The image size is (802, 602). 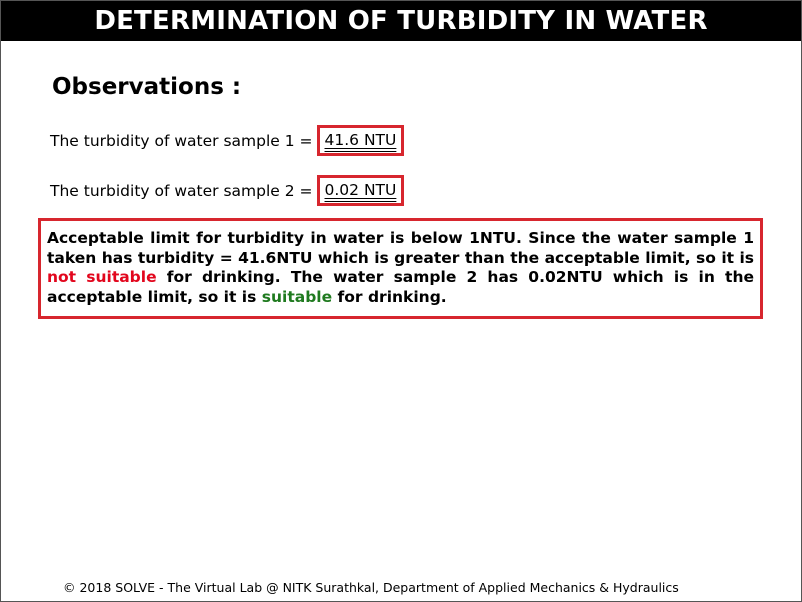 I want to click on observation-value-box-sample-2: 0.02 NTU, so click(x=360, y=190).